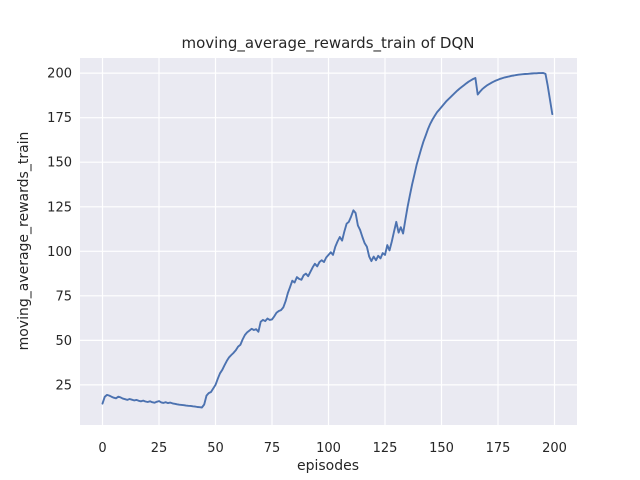  Describe the element at coordinates (272, 448) in the screenshot. I see `x-tick-label: 75` at that location.